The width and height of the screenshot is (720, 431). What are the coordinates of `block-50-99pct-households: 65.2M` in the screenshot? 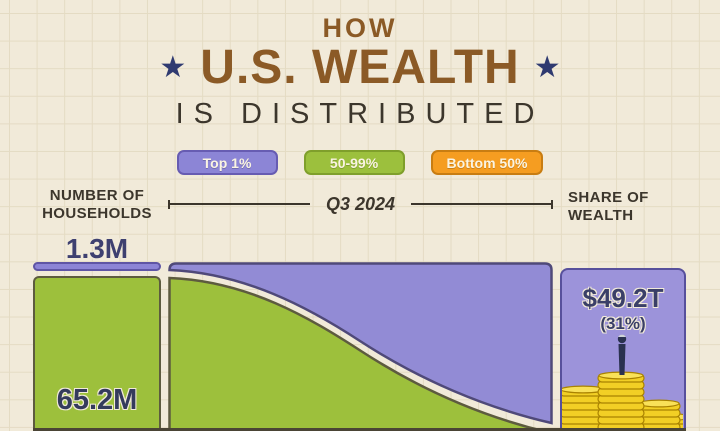 It's located at (97, 353).